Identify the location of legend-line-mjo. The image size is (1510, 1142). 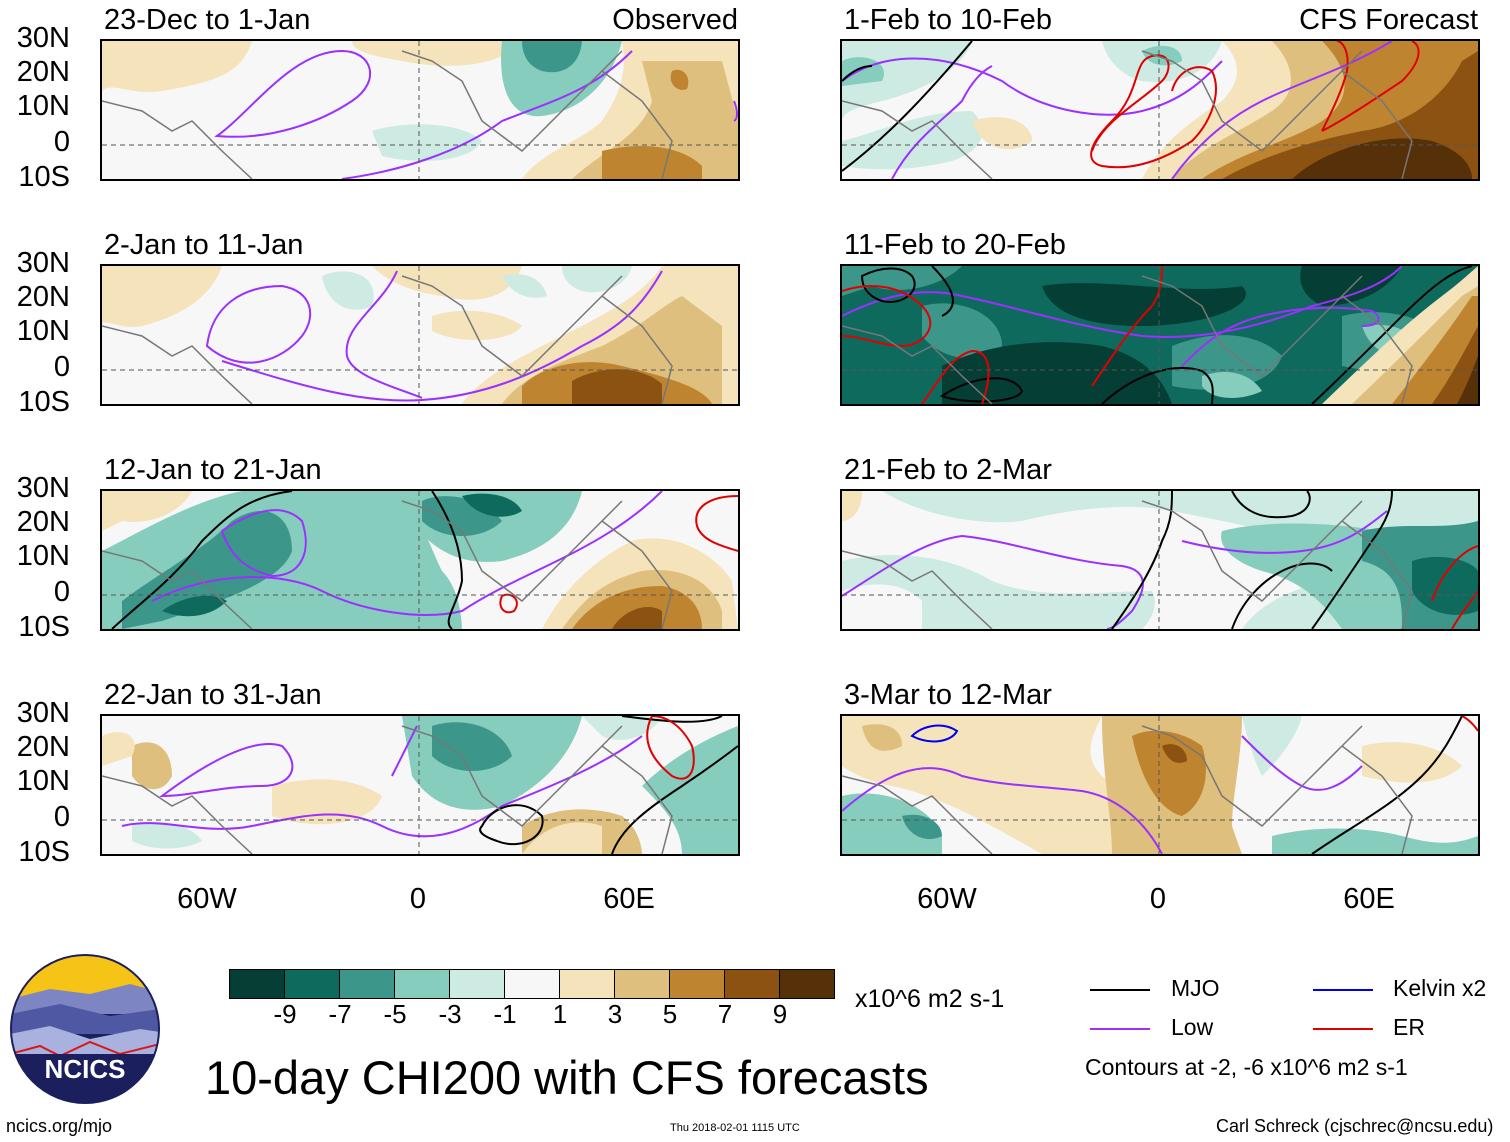
(1120, 990).